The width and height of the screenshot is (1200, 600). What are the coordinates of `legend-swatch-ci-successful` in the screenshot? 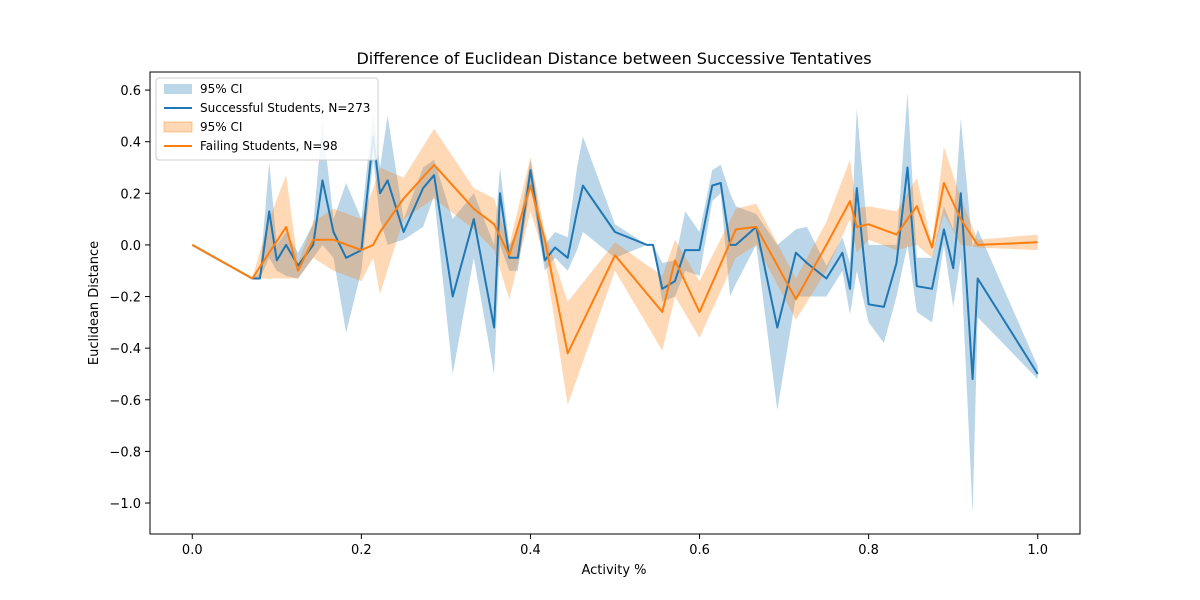 It's located at (178, 89).